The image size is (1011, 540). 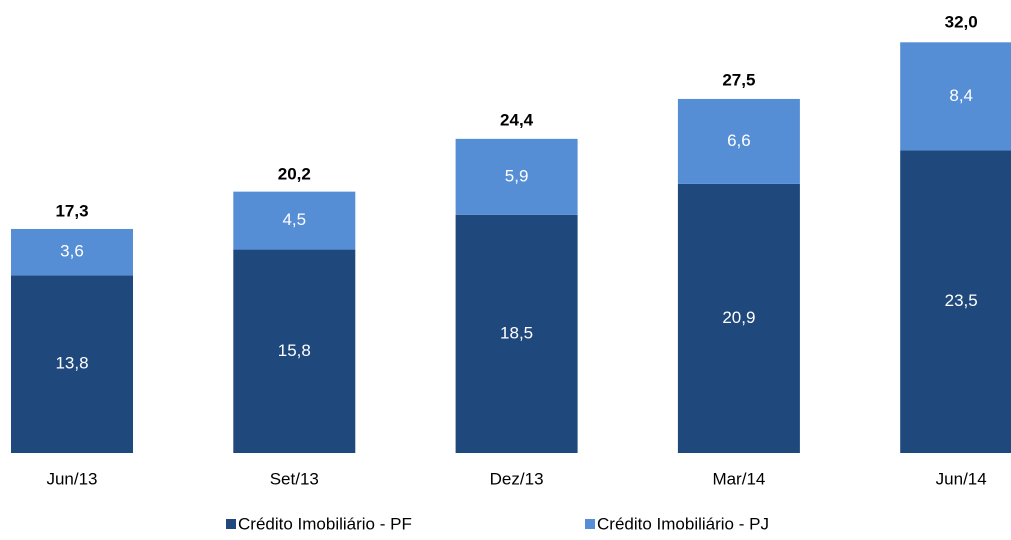 I want to click on value-label: 18,5, so click(x=516, y=332).